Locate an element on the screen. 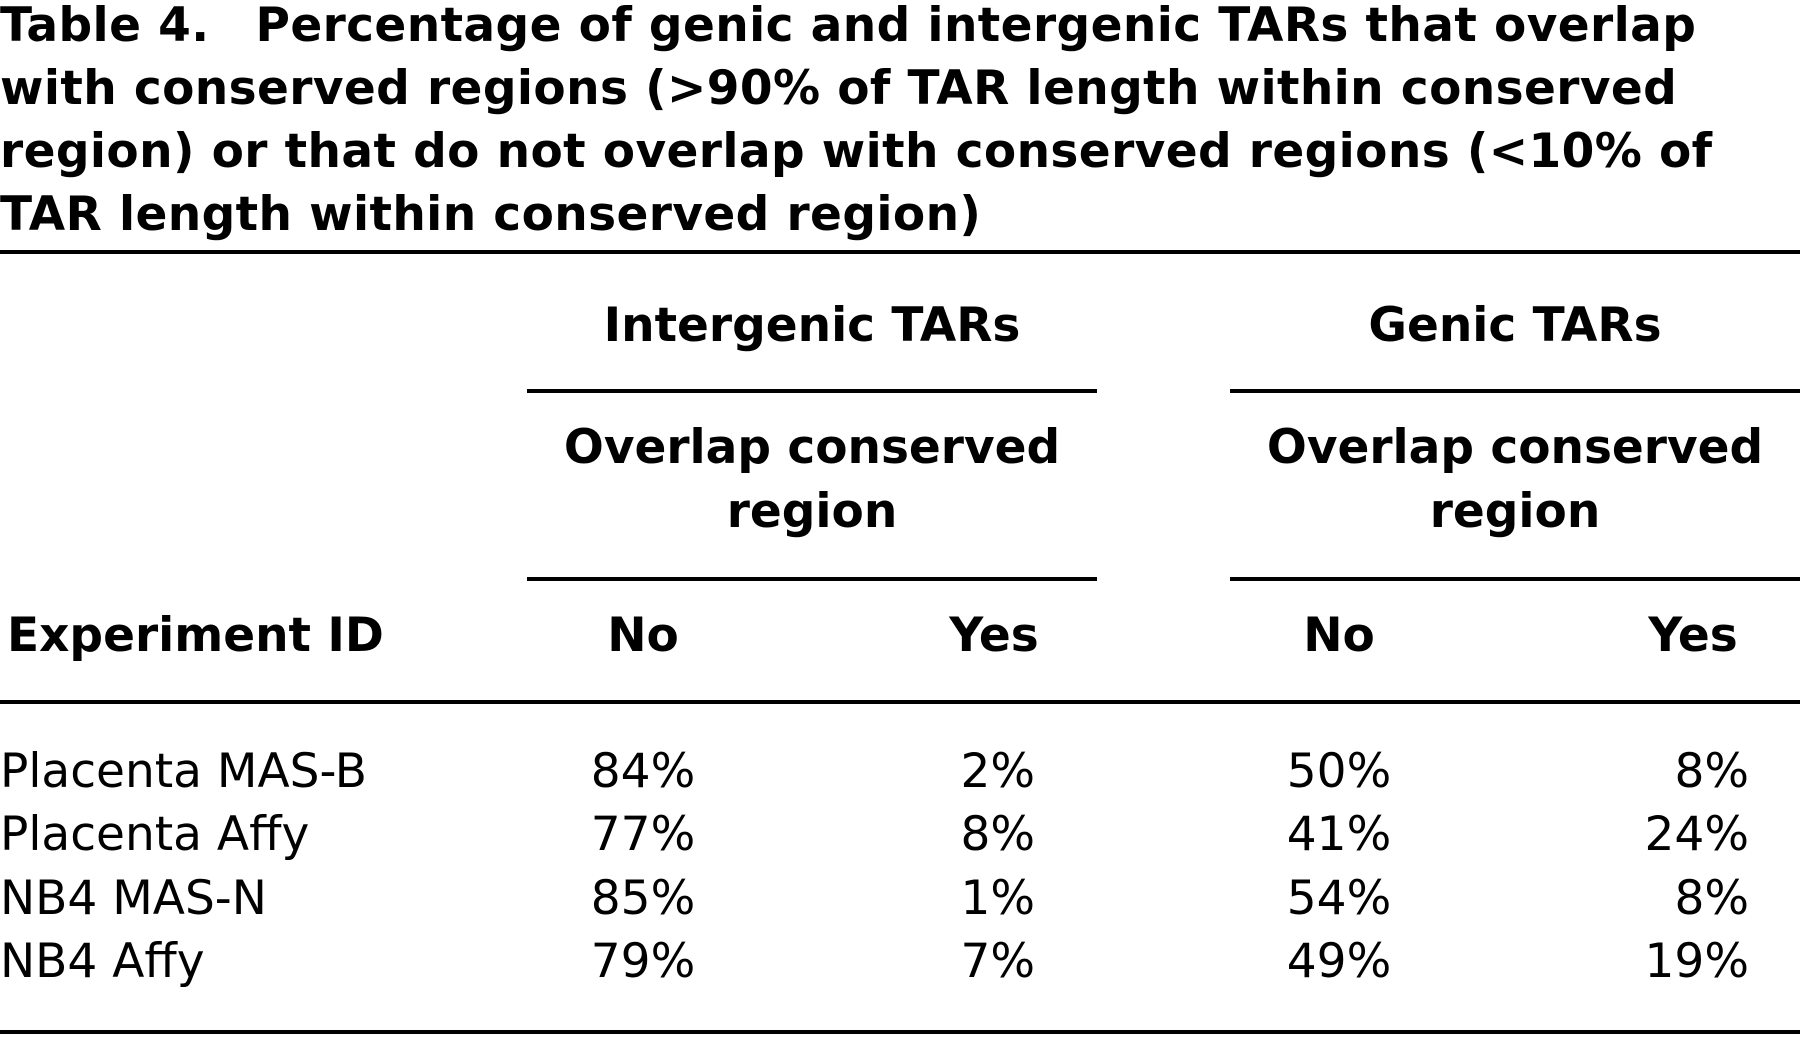  header-intergenic-tars: Intergenic TARs is located at coordinates (812, 325).